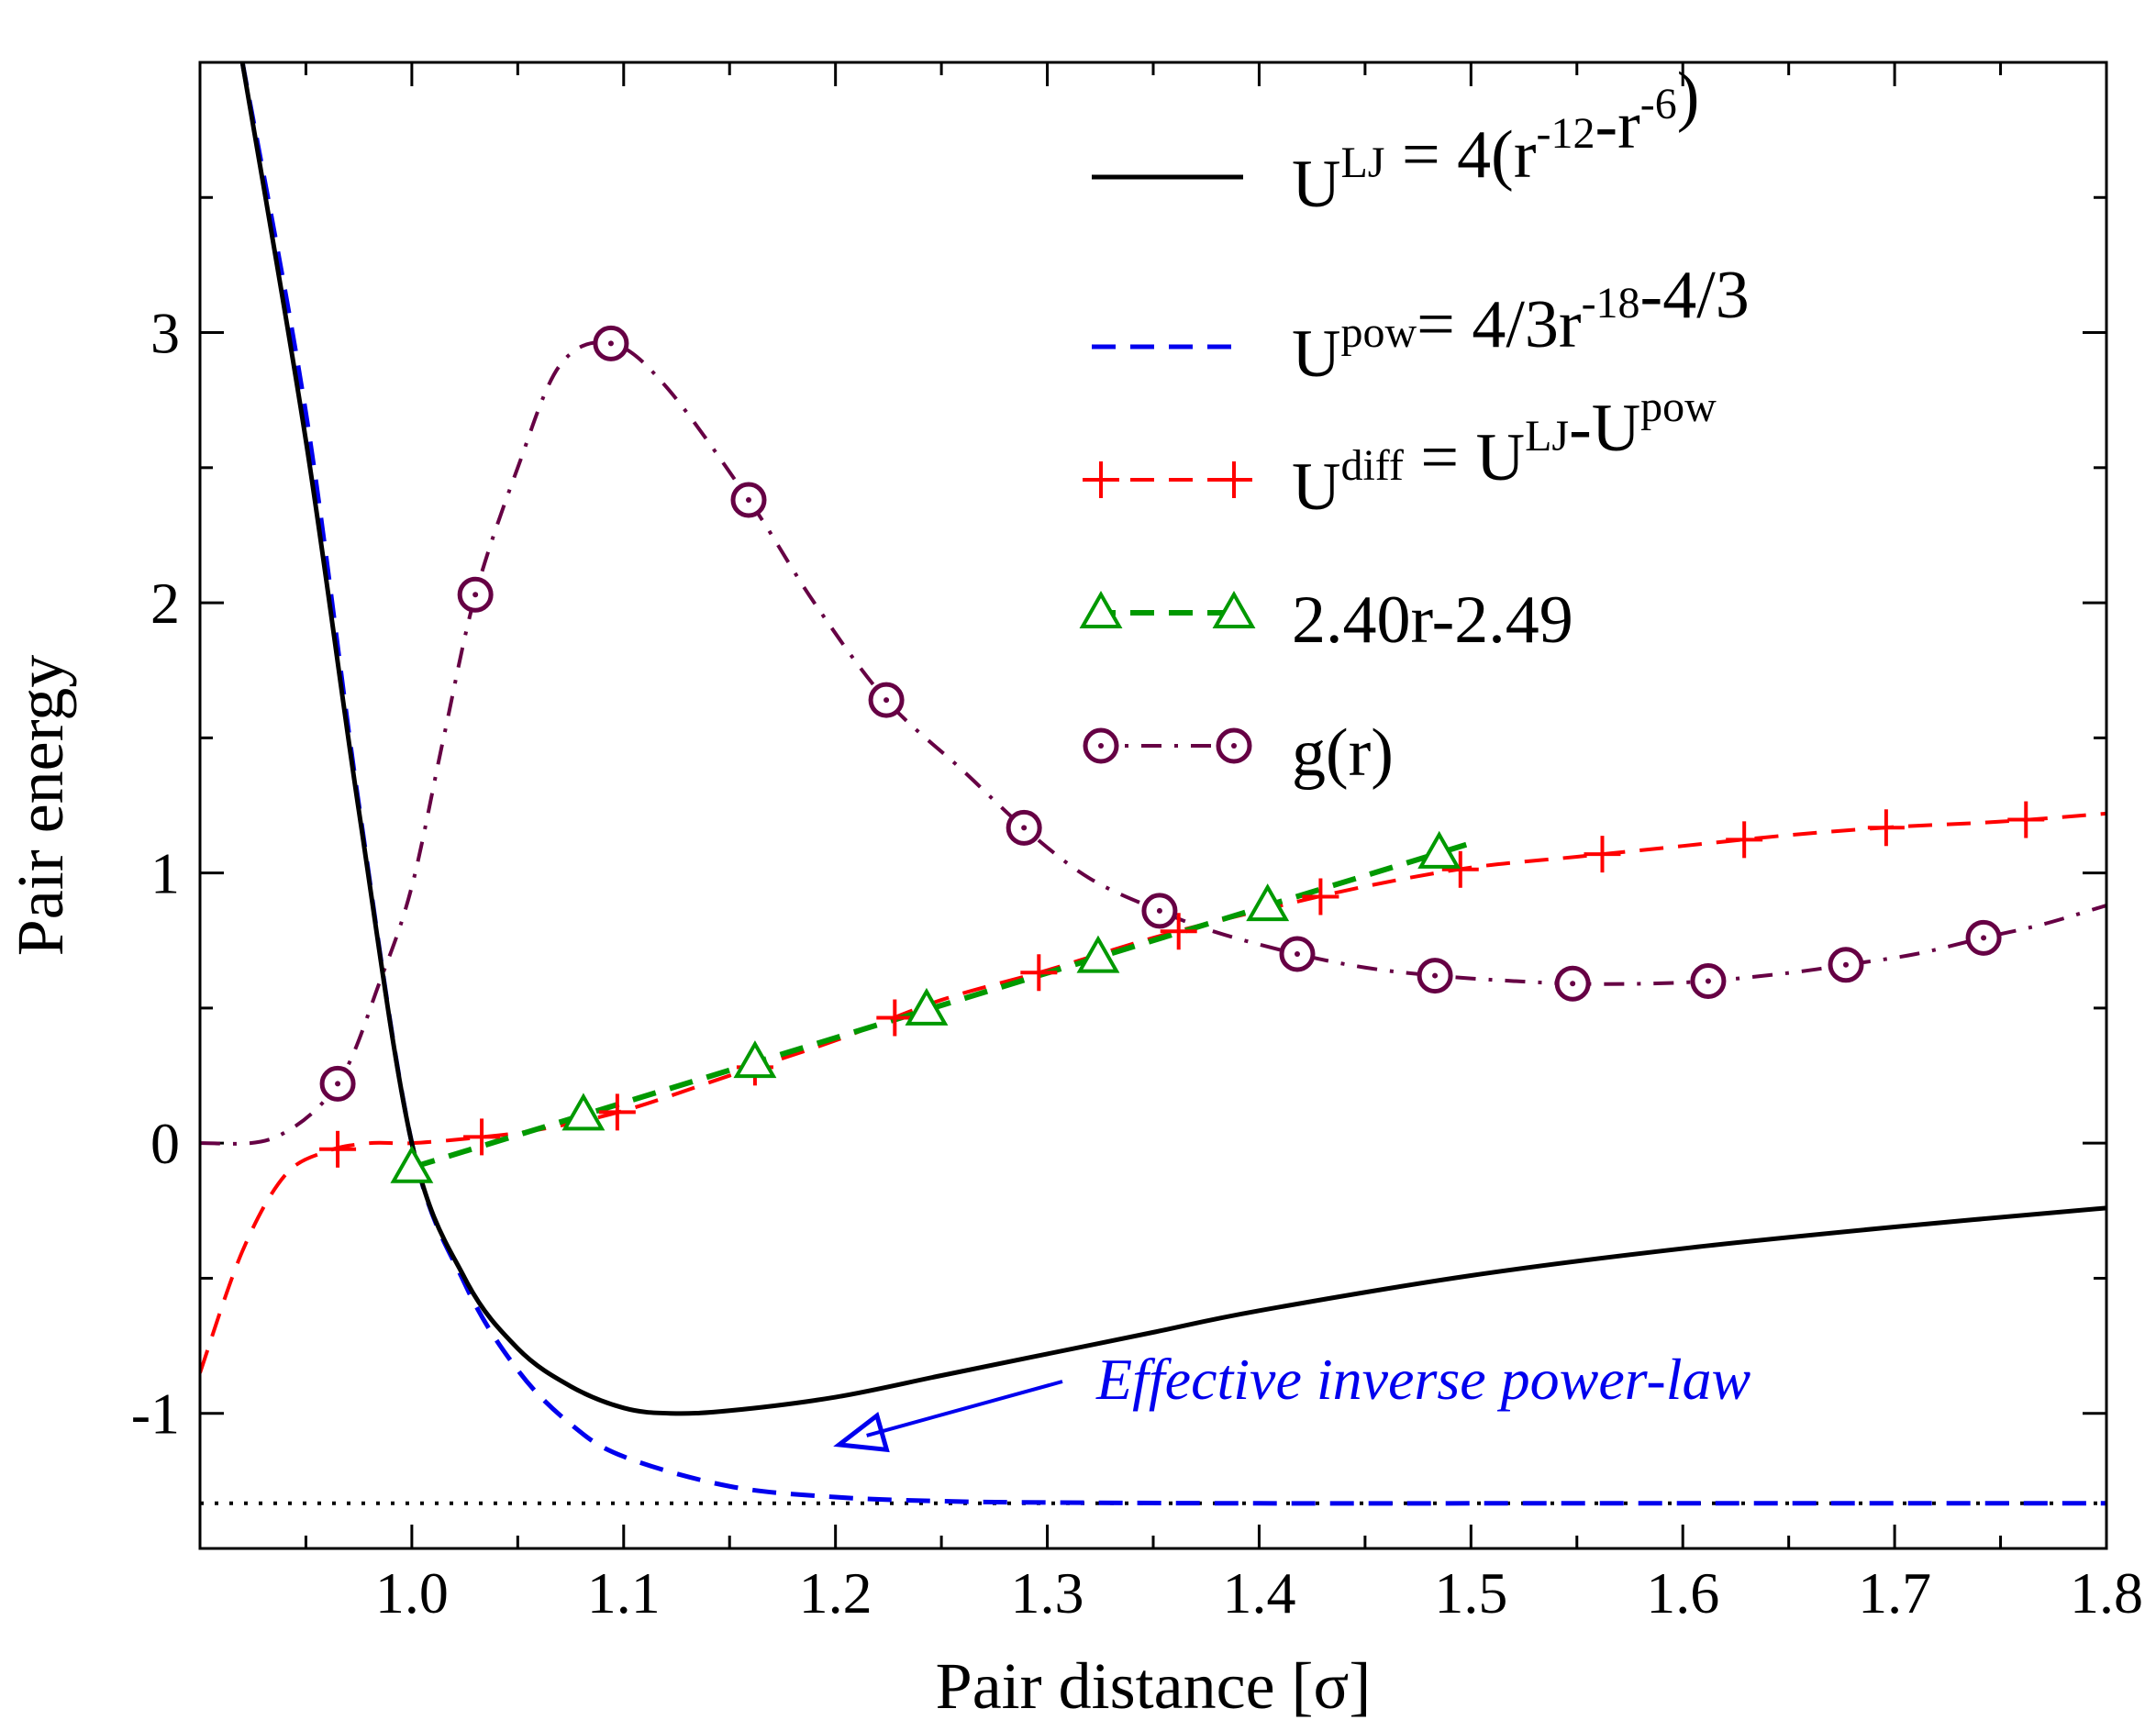 The image size is (2156, 1731). I want to click on legend-item-udiff: Udiff = ULJ-Upow, so click(1400, 454).